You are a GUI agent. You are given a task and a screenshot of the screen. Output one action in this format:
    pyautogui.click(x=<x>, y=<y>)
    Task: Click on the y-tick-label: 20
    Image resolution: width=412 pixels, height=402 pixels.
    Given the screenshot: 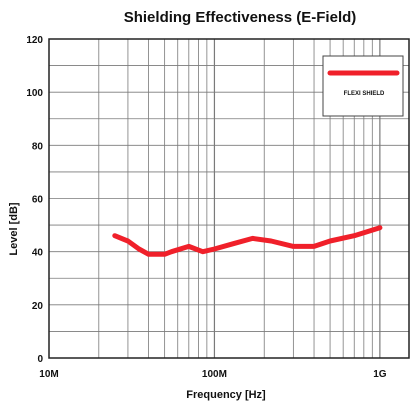 What is the action you would take?
    pyautogui.click(x=38, y=306)
    